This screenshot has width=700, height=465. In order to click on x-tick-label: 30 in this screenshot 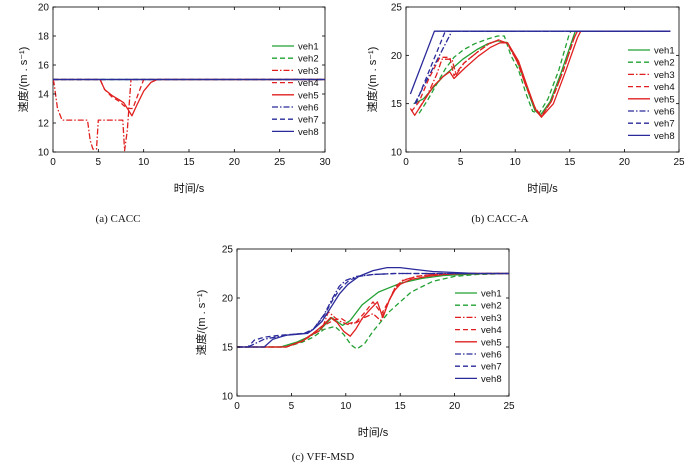, I will do `click(325, 162)`.